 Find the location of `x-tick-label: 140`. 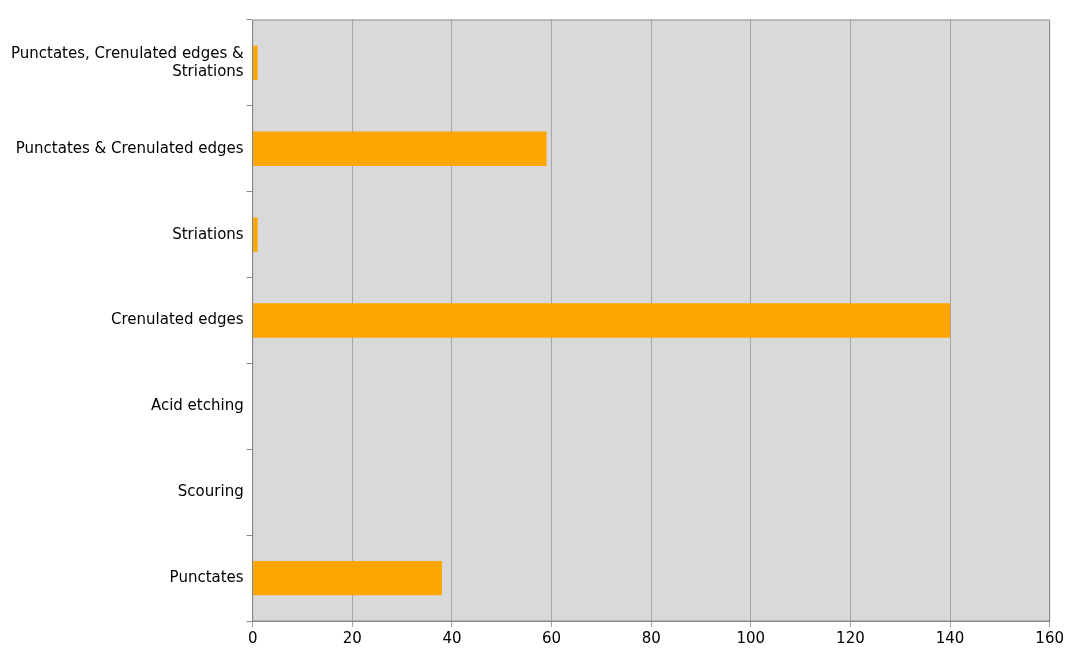

x-tick-label: 140 is located at coordinates (950, 637).